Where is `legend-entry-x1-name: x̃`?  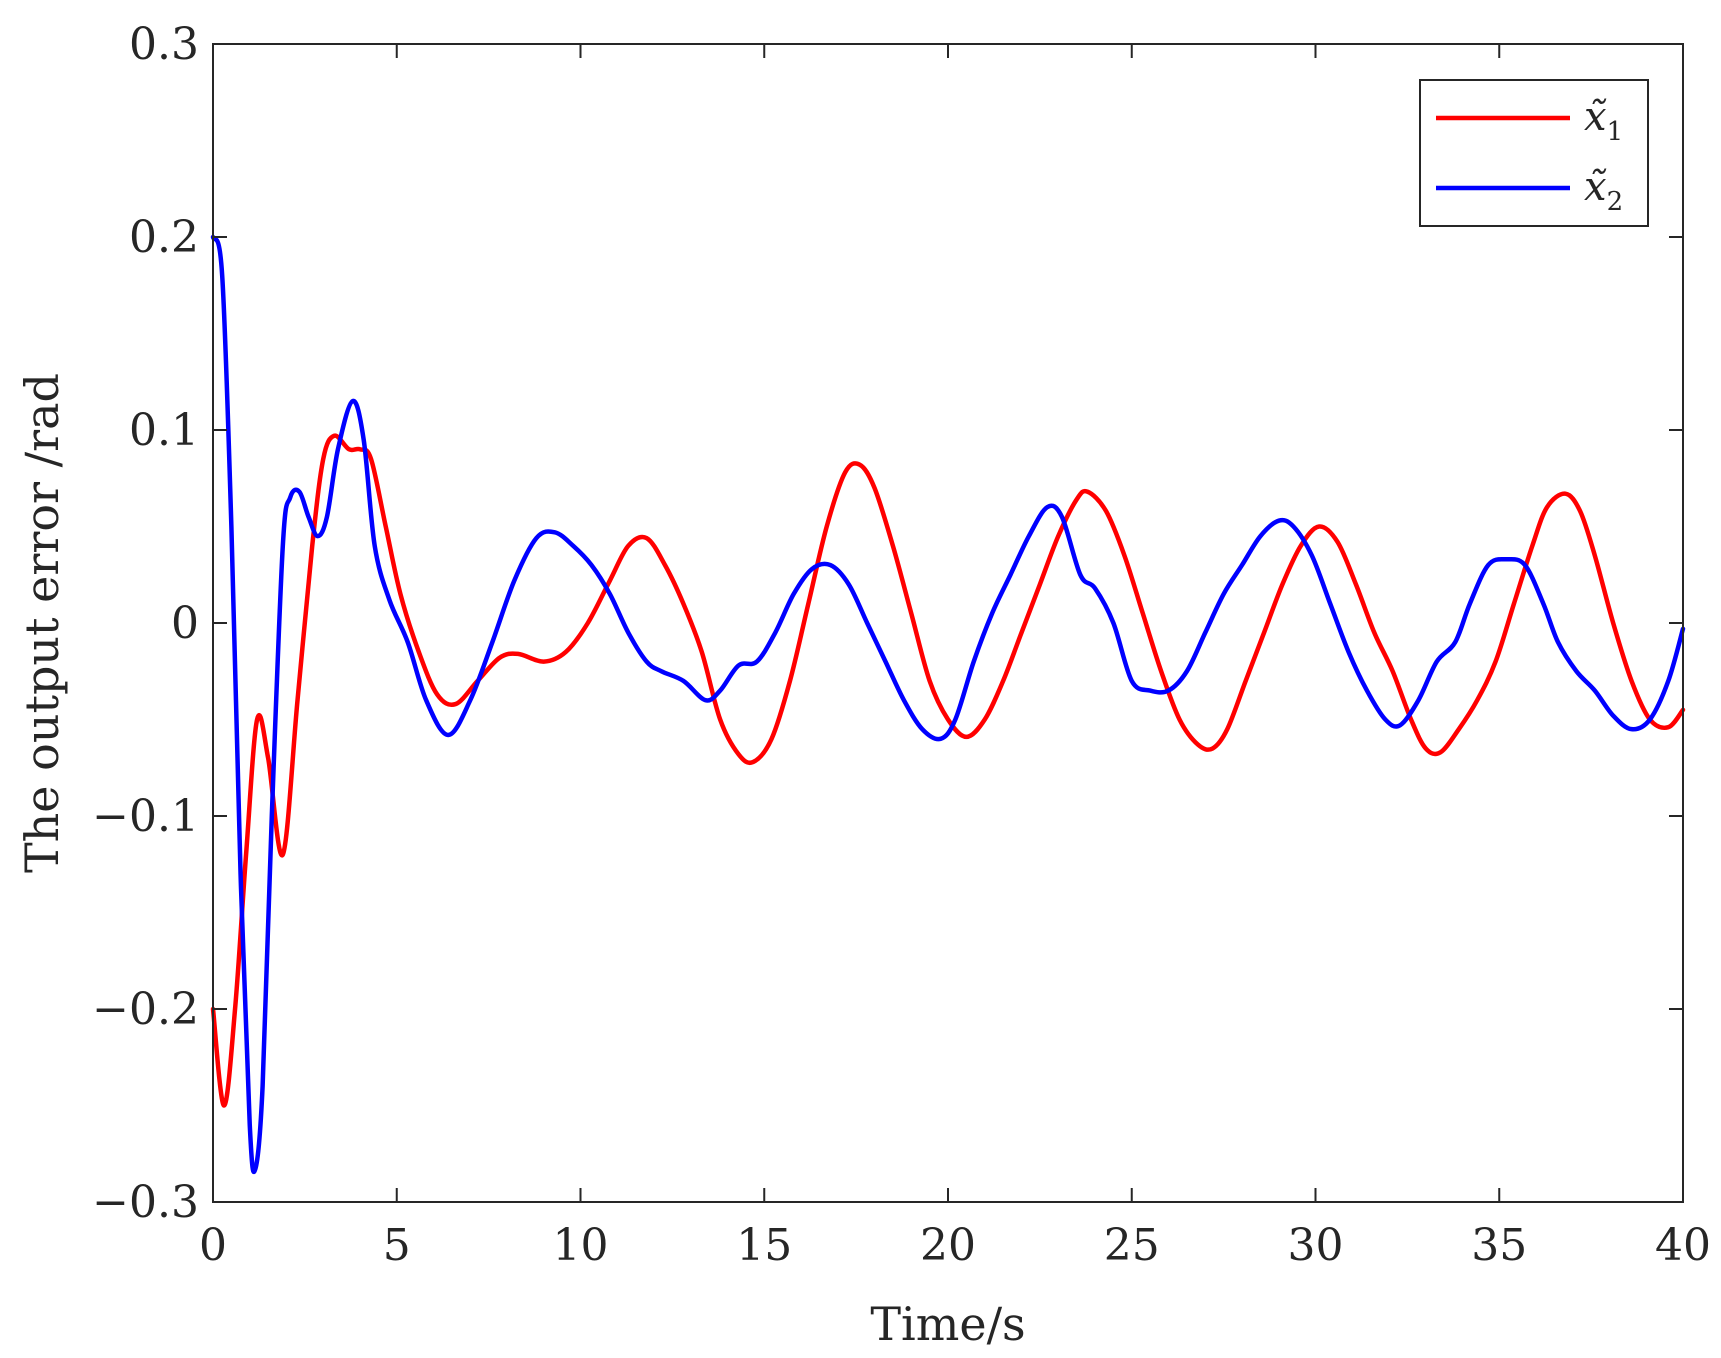 legend-entry-x1-name: x̃ is located at coordinates (1595, 117).